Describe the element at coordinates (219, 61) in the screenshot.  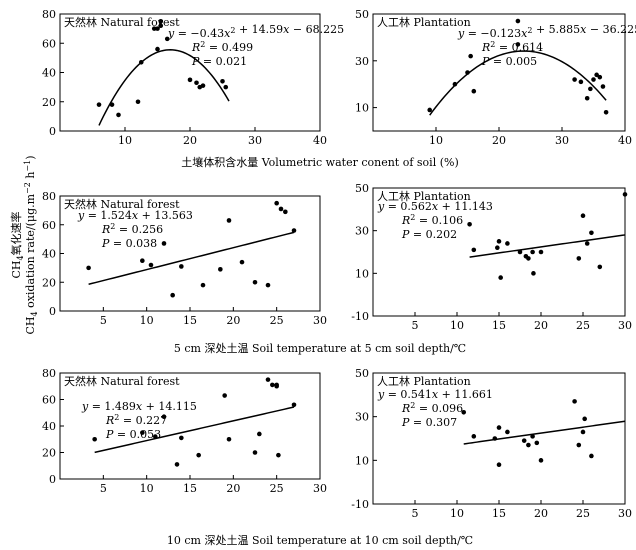
I see `p-value: P = 0.021` at that location.